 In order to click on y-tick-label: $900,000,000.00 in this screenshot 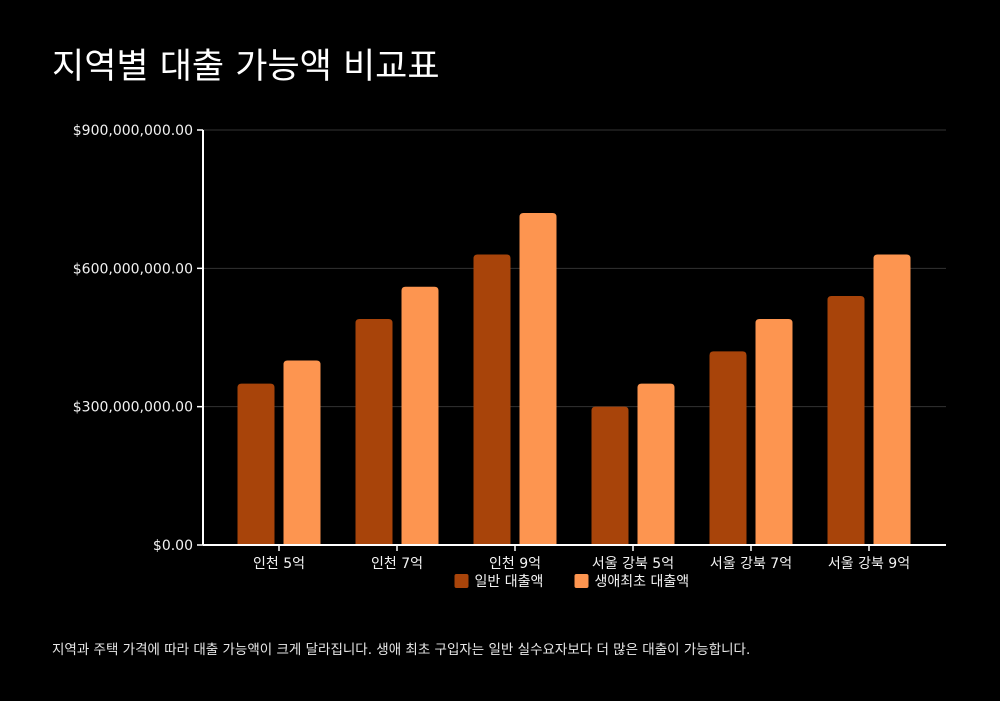, I will do `click(133, 131)`.